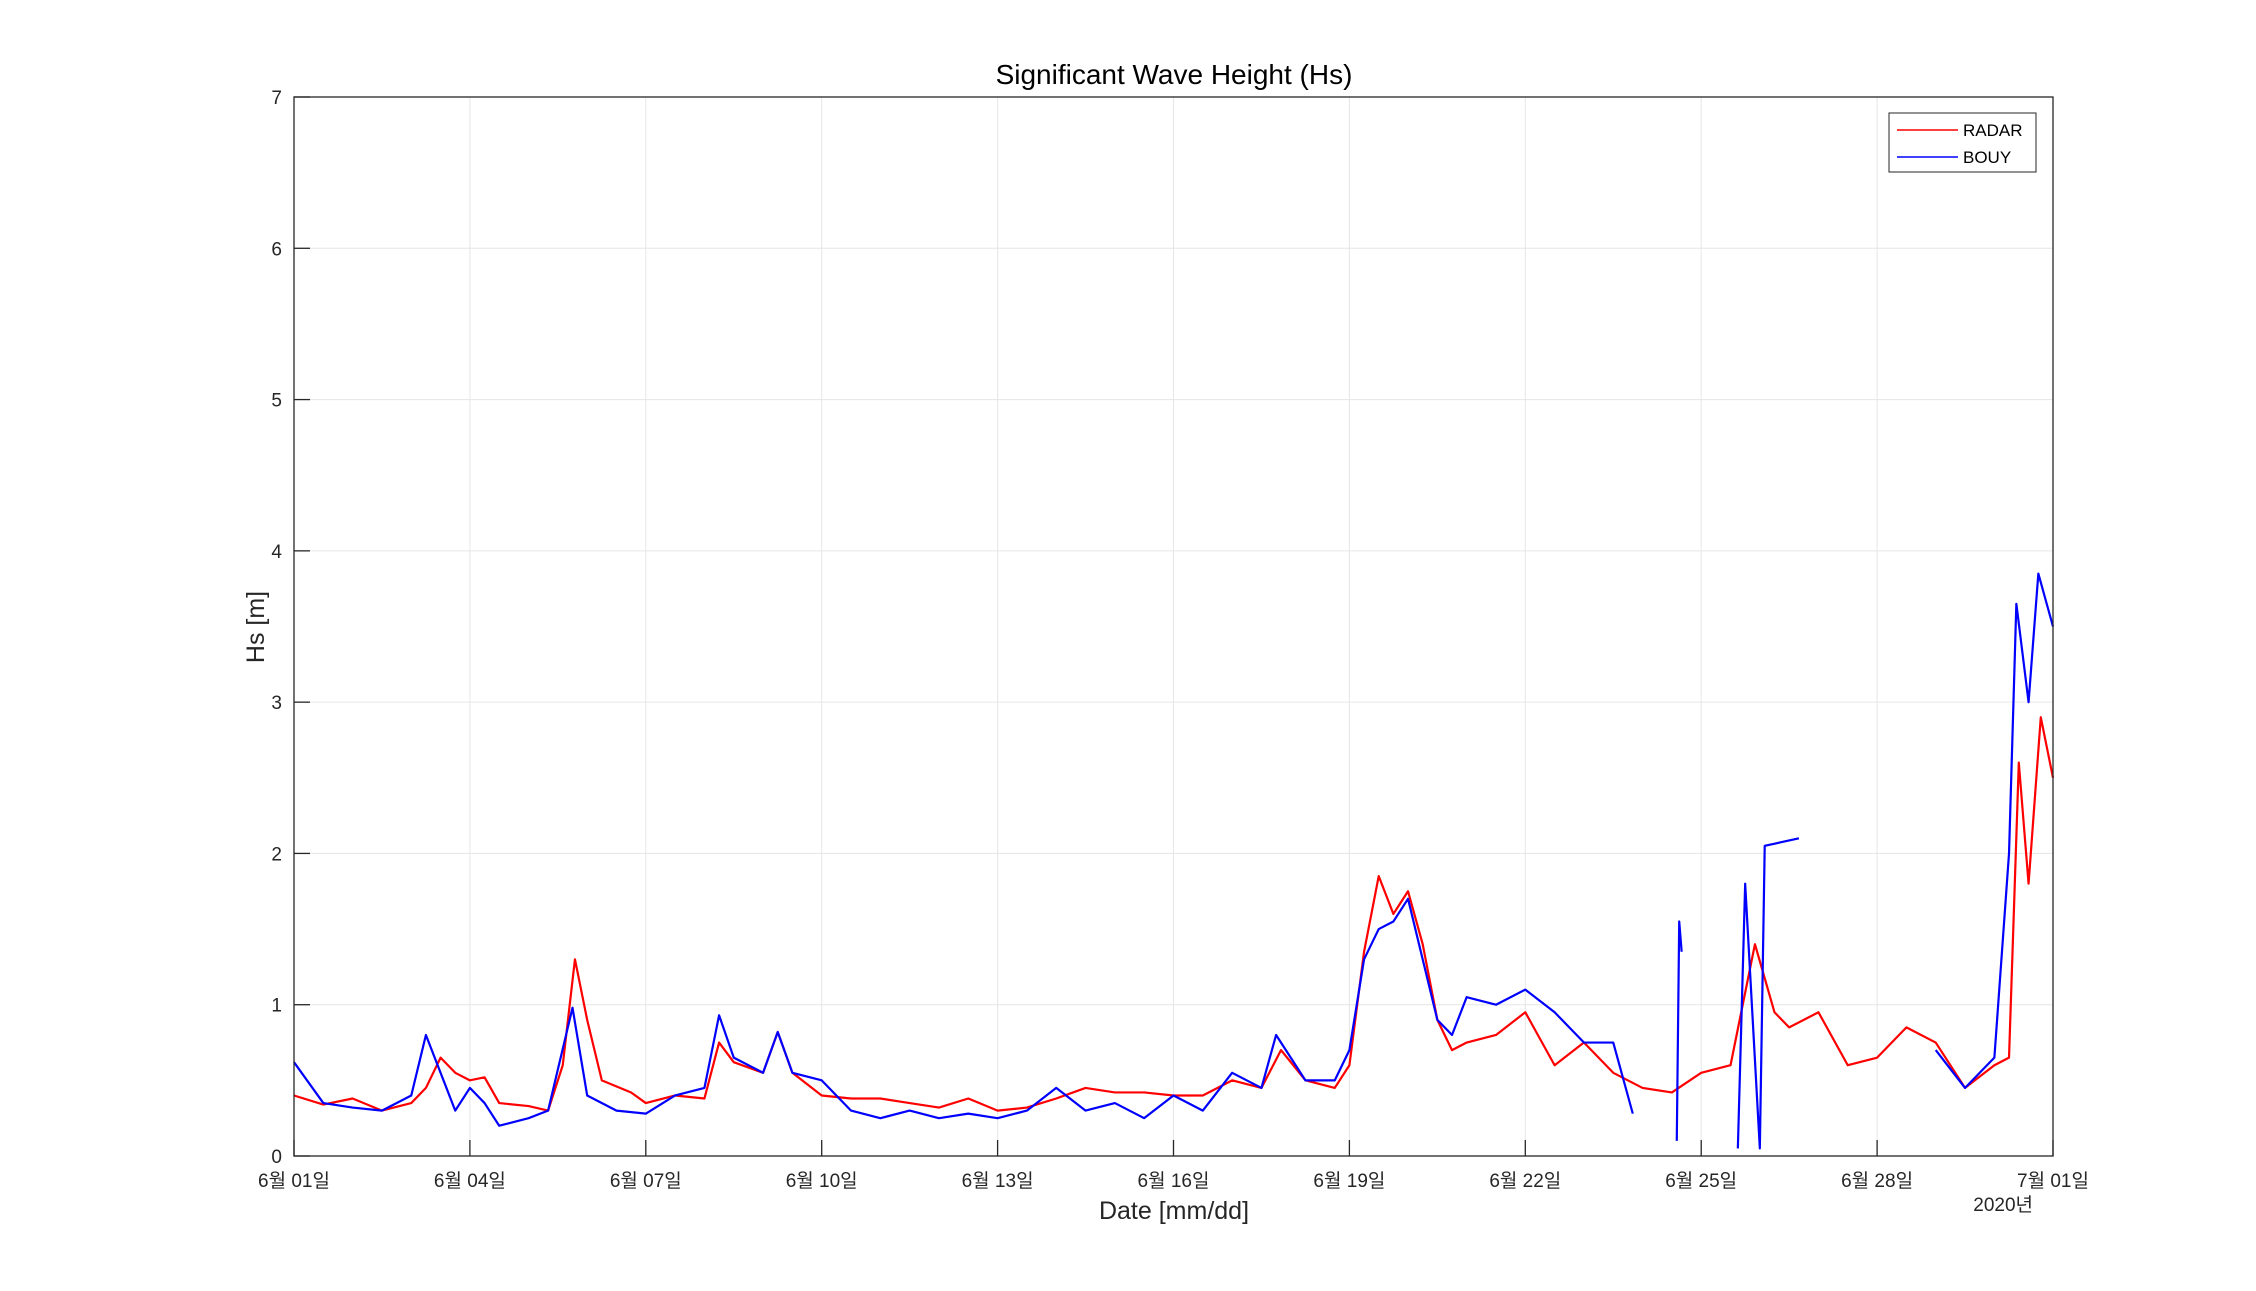 This screenshot has width=2256, height=1291. I want to click on x-tick-label: 6월 04일, so click(470, 1181).